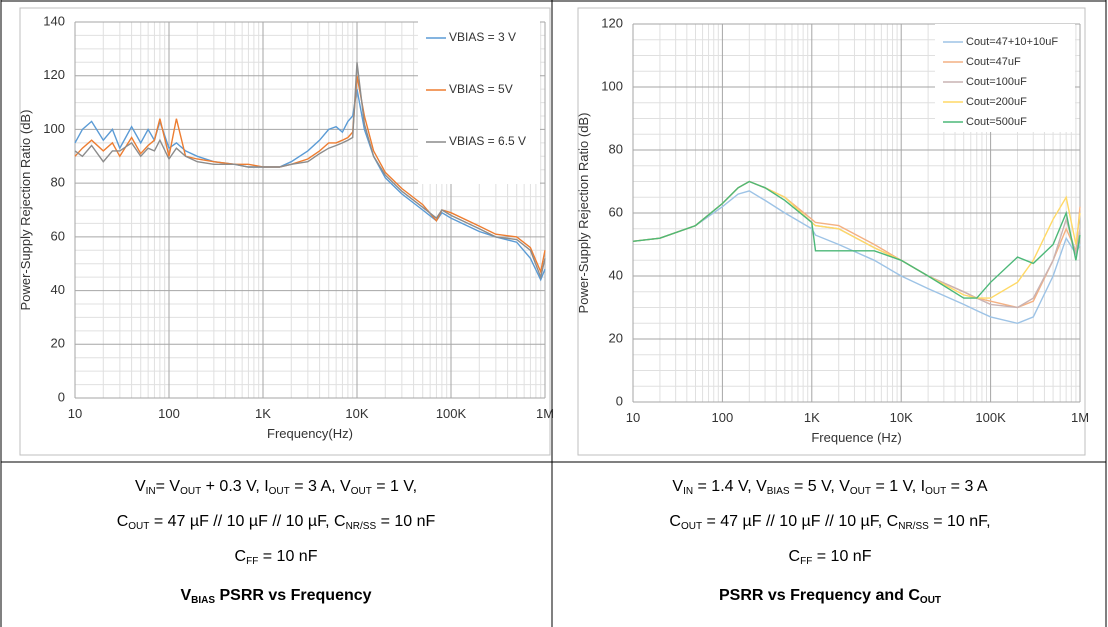 The height and width of the screenshot is (627, 1108). Describe the element at coordinates (898, 486) in the screenshot. I see `text-run: = 1 V, I` at that location.